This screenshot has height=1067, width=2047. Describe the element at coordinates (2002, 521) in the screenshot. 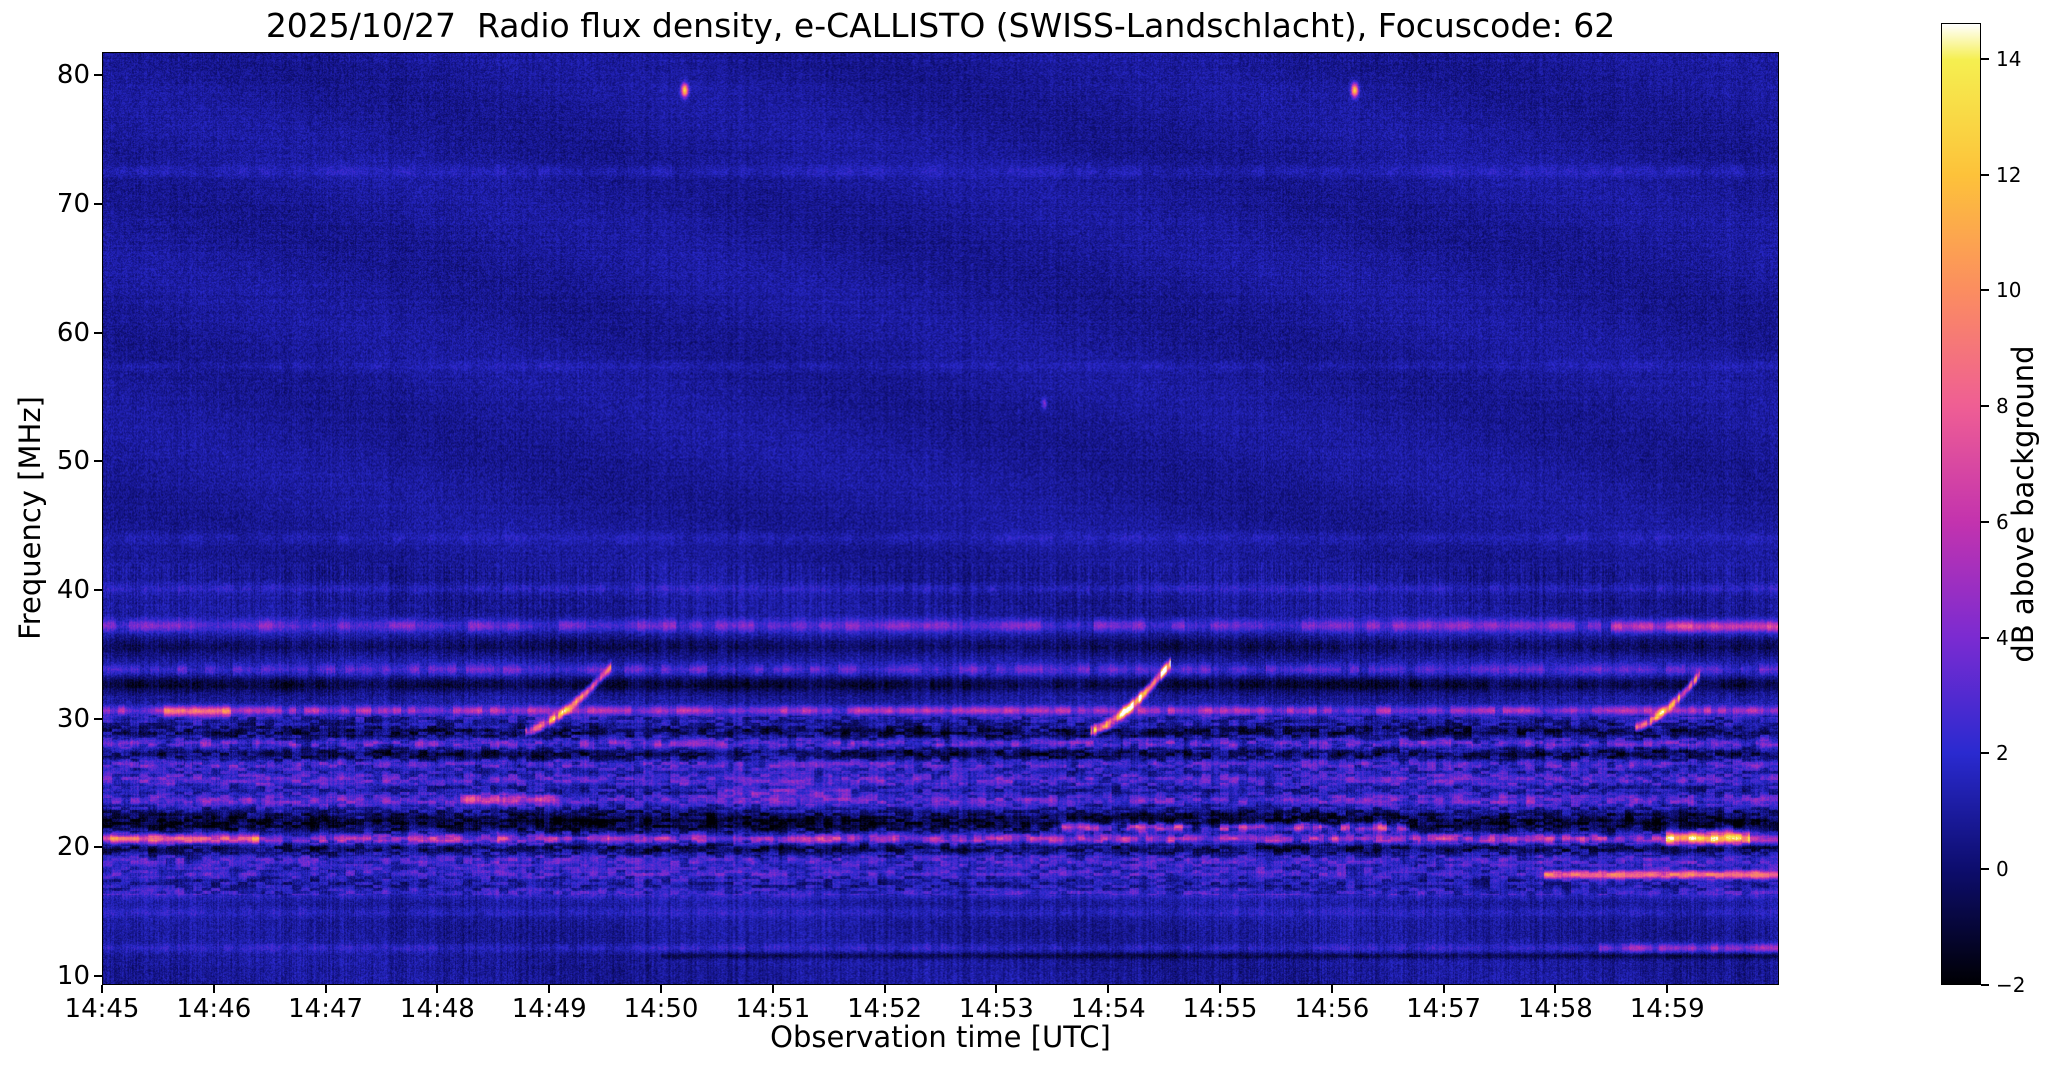

I see `colorbar-tick-label: 6` at that location.